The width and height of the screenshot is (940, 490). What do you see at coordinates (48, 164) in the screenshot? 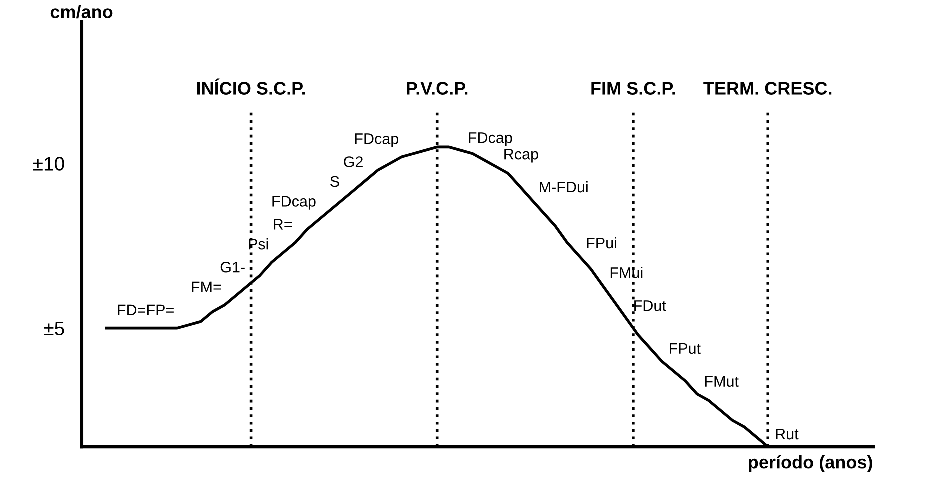
I see `y-tick-label: ±10` at bounding box center [48, 164].